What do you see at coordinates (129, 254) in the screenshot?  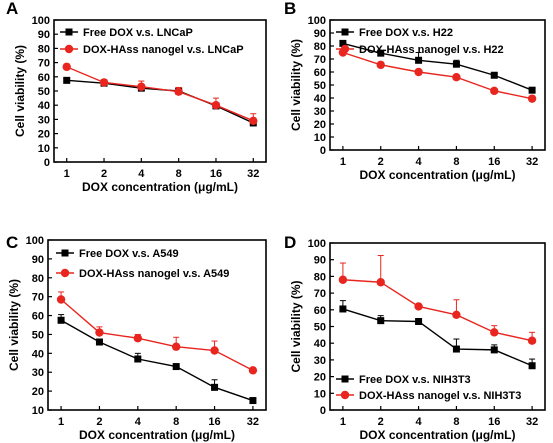 I see `legend-label: Free DOX v.s. A549` at bounding box center [129, 254].